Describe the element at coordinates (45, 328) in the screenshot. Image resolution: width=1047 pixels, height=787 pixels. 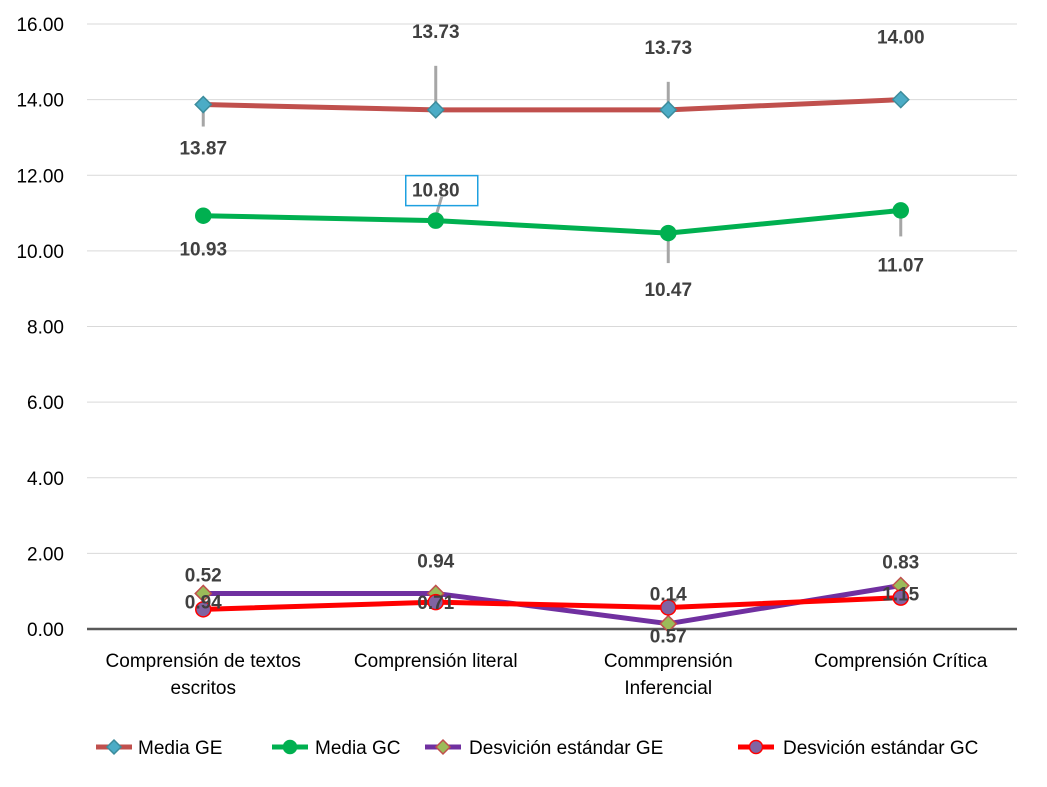
I see `y-tick-label: 8.00` at that location.